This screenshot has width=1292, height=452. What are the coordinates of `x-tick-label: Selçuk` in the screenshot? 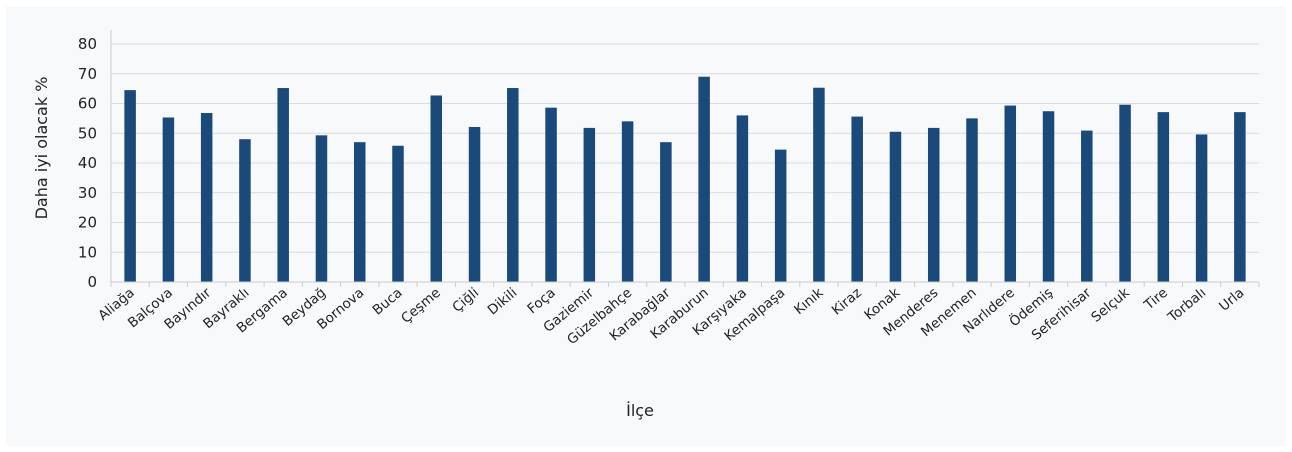 It's located at (1110, 305).